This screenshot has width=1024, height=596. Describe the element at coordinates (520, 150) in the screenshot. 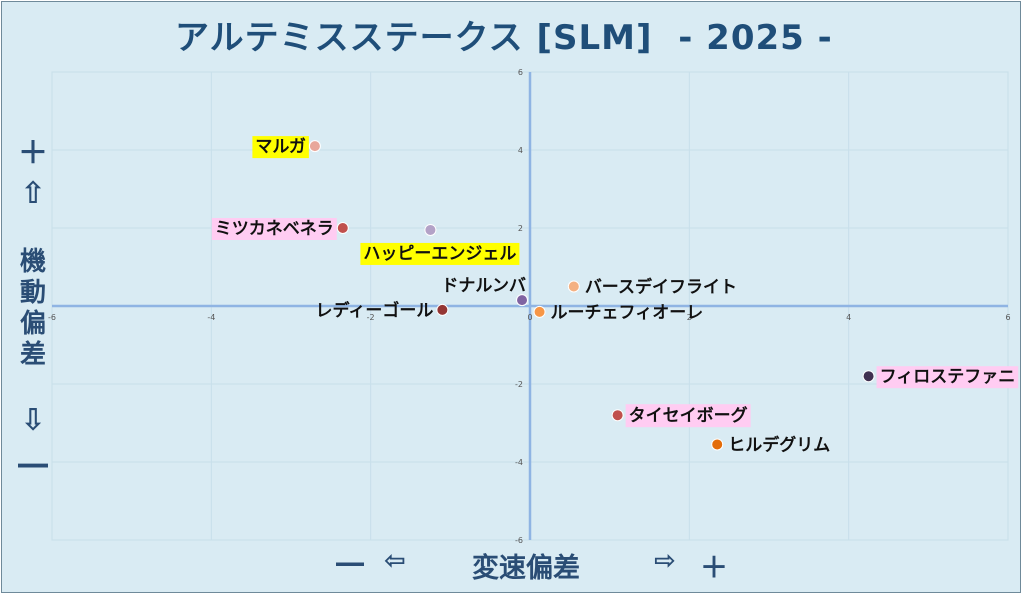

I see `y-tick-label: 4` at that location.